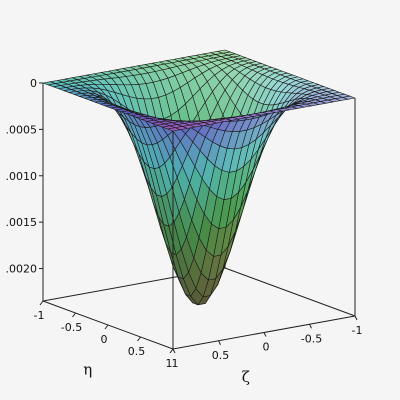 The image size is (400, 400). I want to click on zeta-tick-label: 0, so click(266, 347).